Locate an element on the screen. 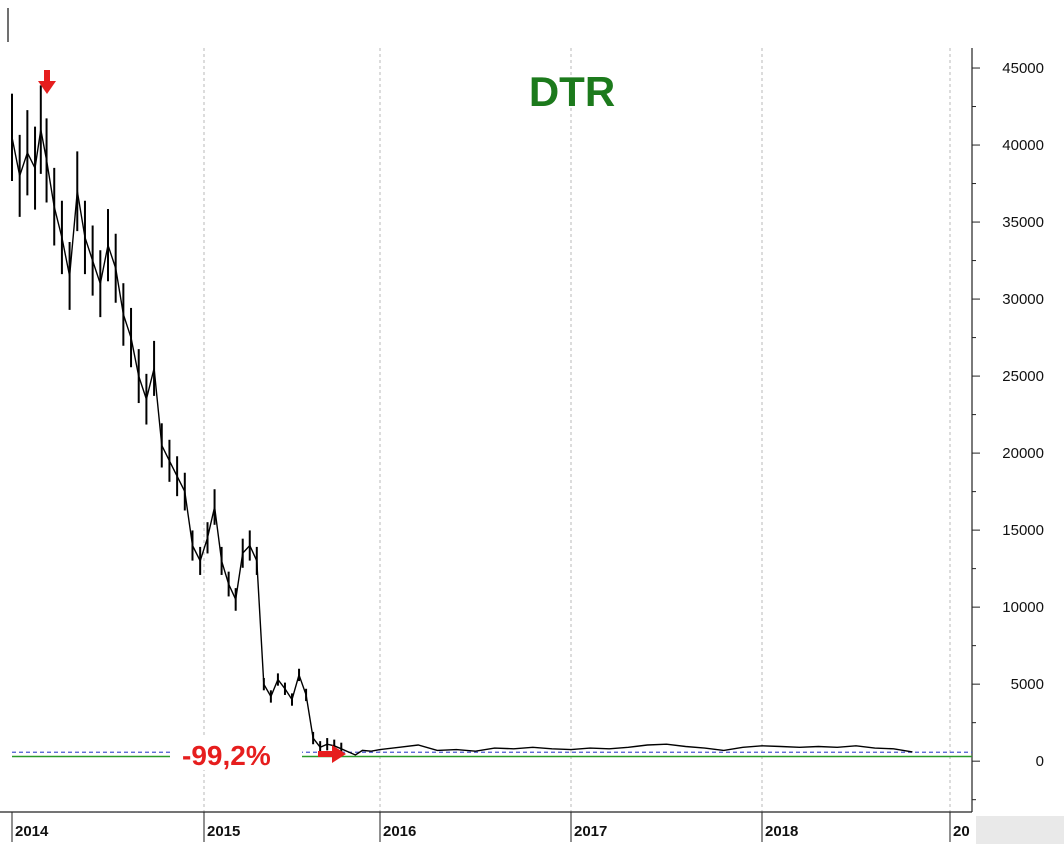 This screenshot has height=866, width=1064. y-tick-label: 10000 is located at coordinates (1023, 607).